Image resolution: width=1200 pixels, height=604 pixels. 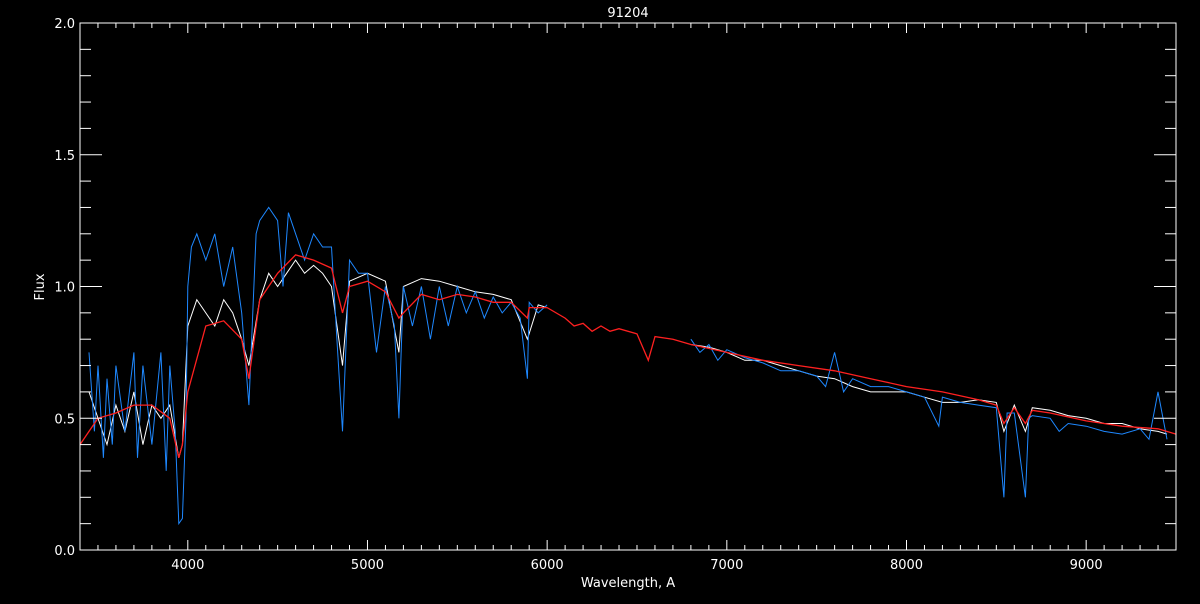 I want to click on y-axis-label: Flux, so click(x=40, y=286).